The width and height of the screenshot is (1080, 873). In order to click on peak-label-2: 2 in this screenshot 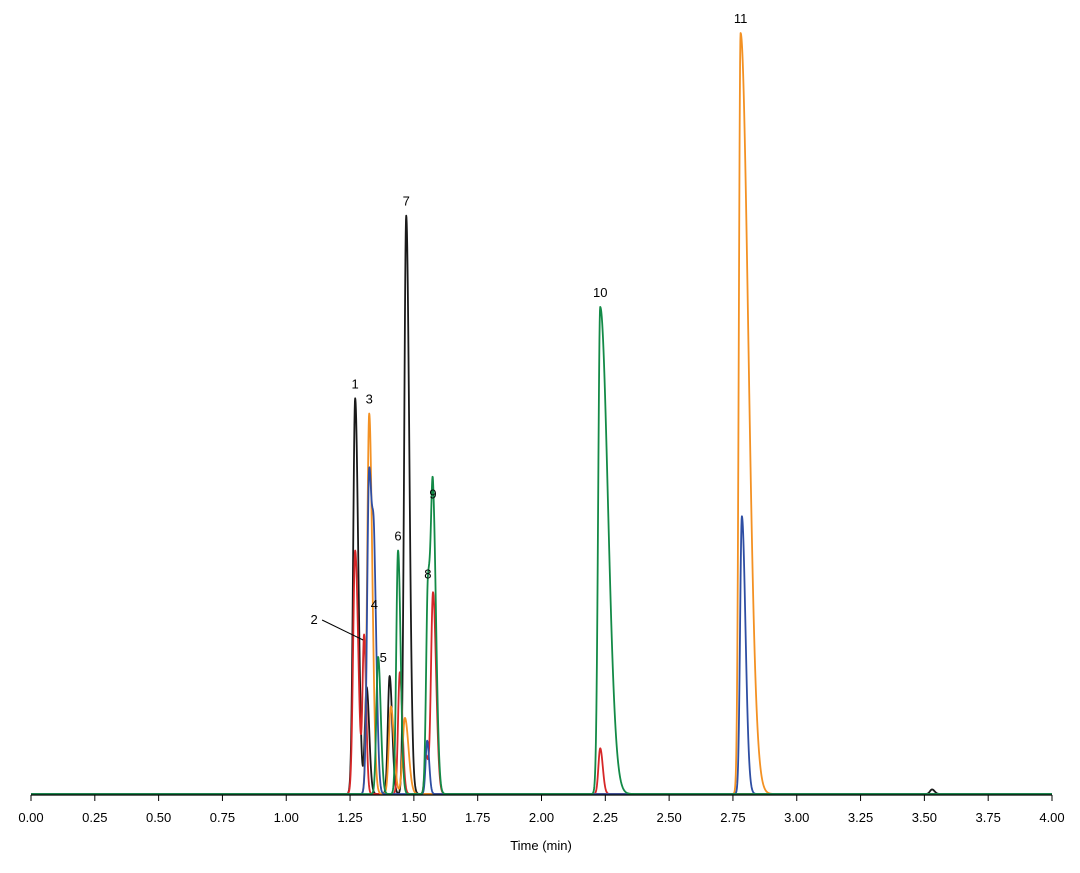, I will do `click(313, 619)`.